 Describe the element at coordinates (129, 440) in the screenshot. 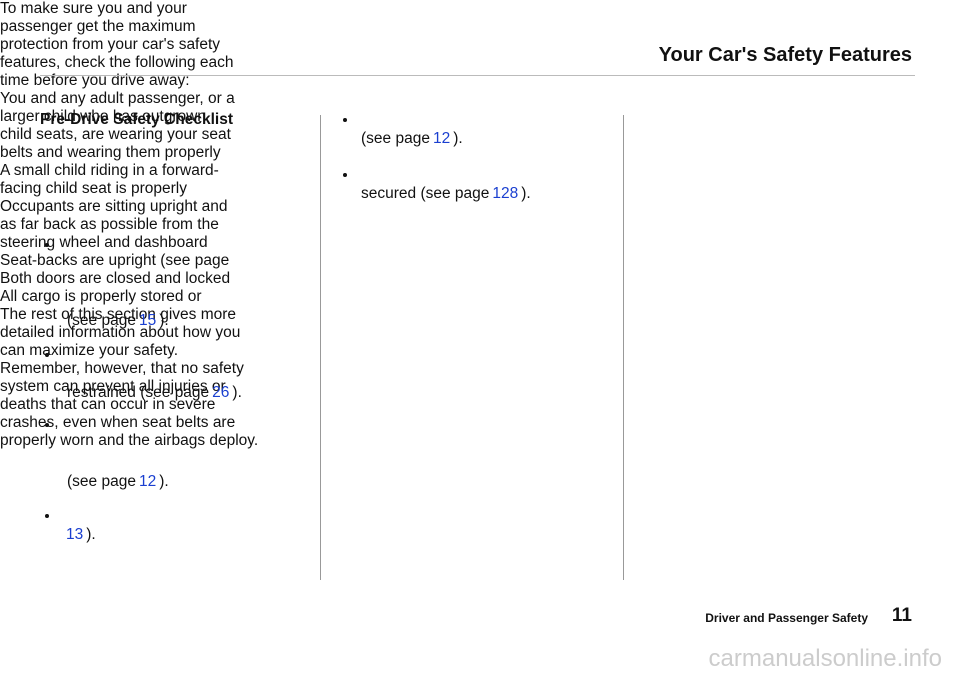

I see `text-line: properly worn and the airbags deploy.` at that location.